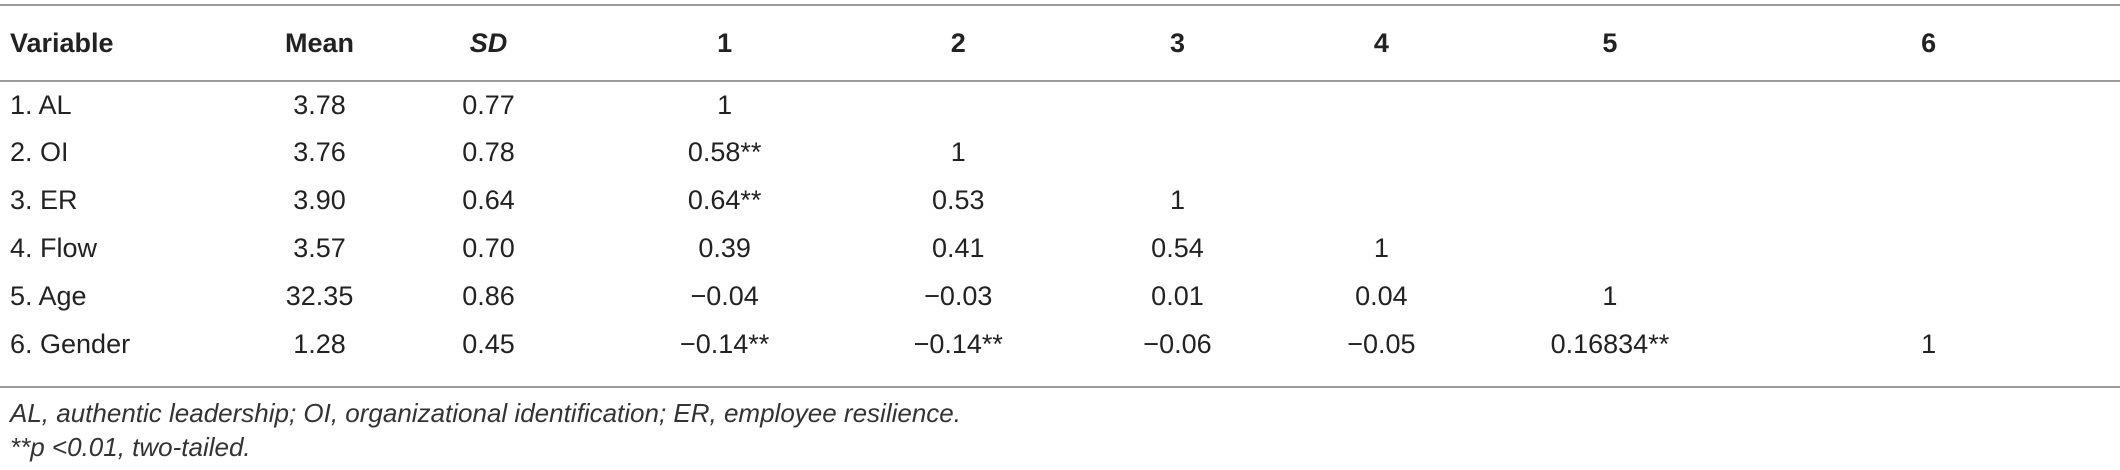  Describe the element at coordinates (488, 343) in the screenshot. I see `cell-sd: 0.45` at that location.